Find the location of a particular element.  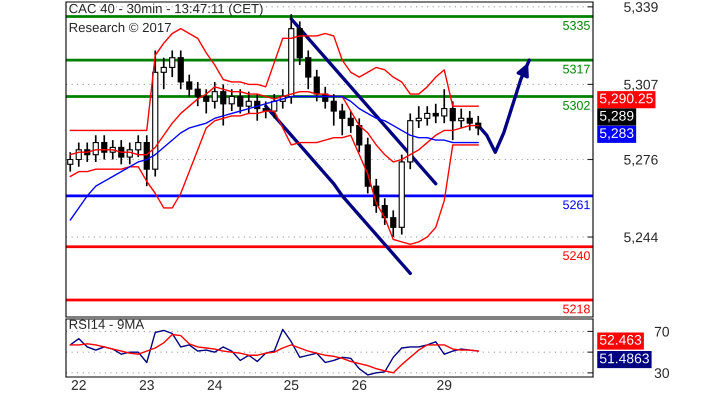

ref-line-label: 5218 is located at coordinates (576, 309).